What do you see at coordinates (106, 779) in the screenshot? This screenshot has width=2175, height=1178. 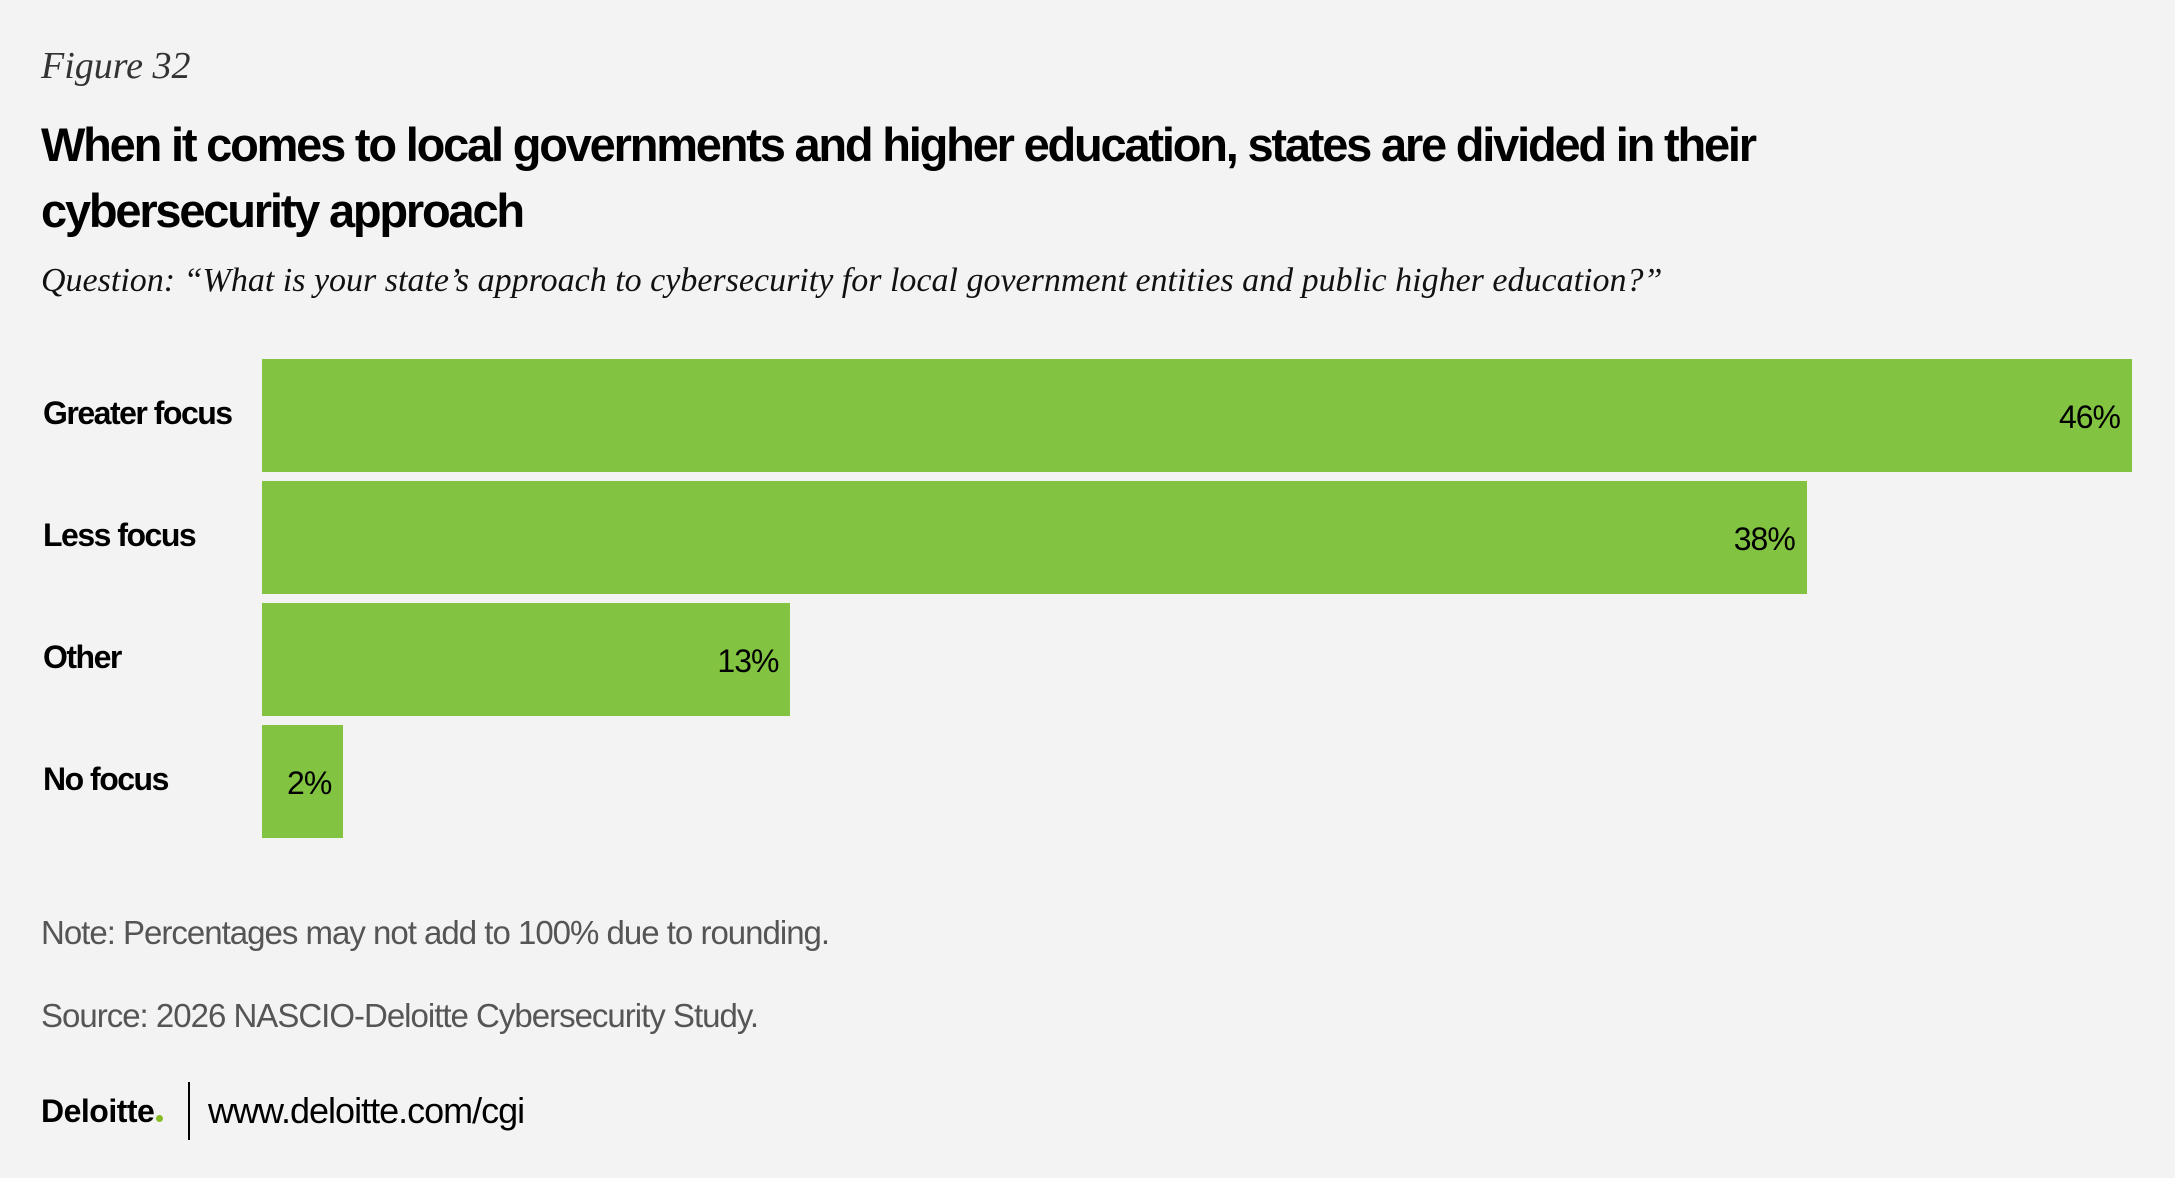 I see `category-label: No focus` at bounding box center [106, 779].